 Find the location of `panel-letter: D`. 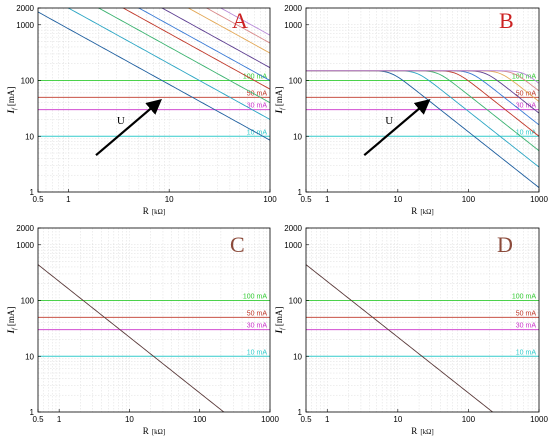

panel-letter: D is located at coordinates (505, 244).